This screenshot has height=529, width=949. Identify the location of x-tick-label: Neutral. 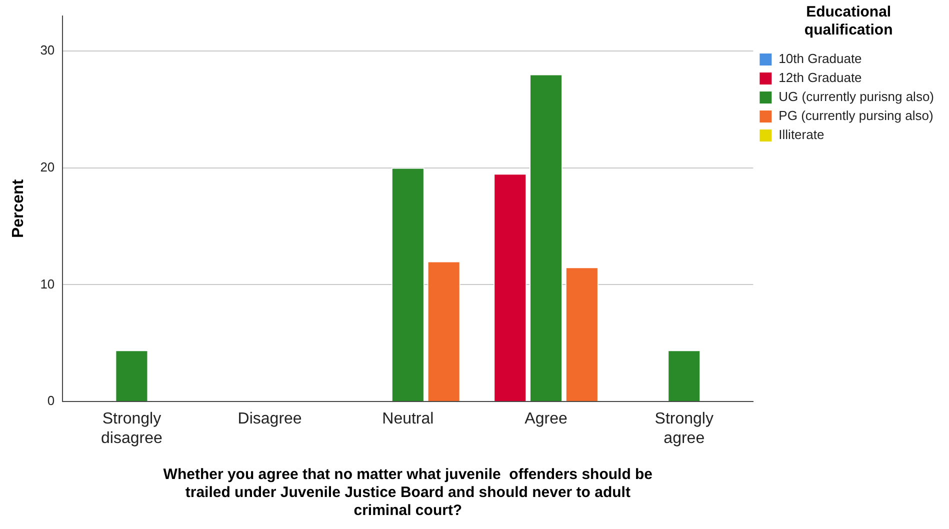
(408, 419).